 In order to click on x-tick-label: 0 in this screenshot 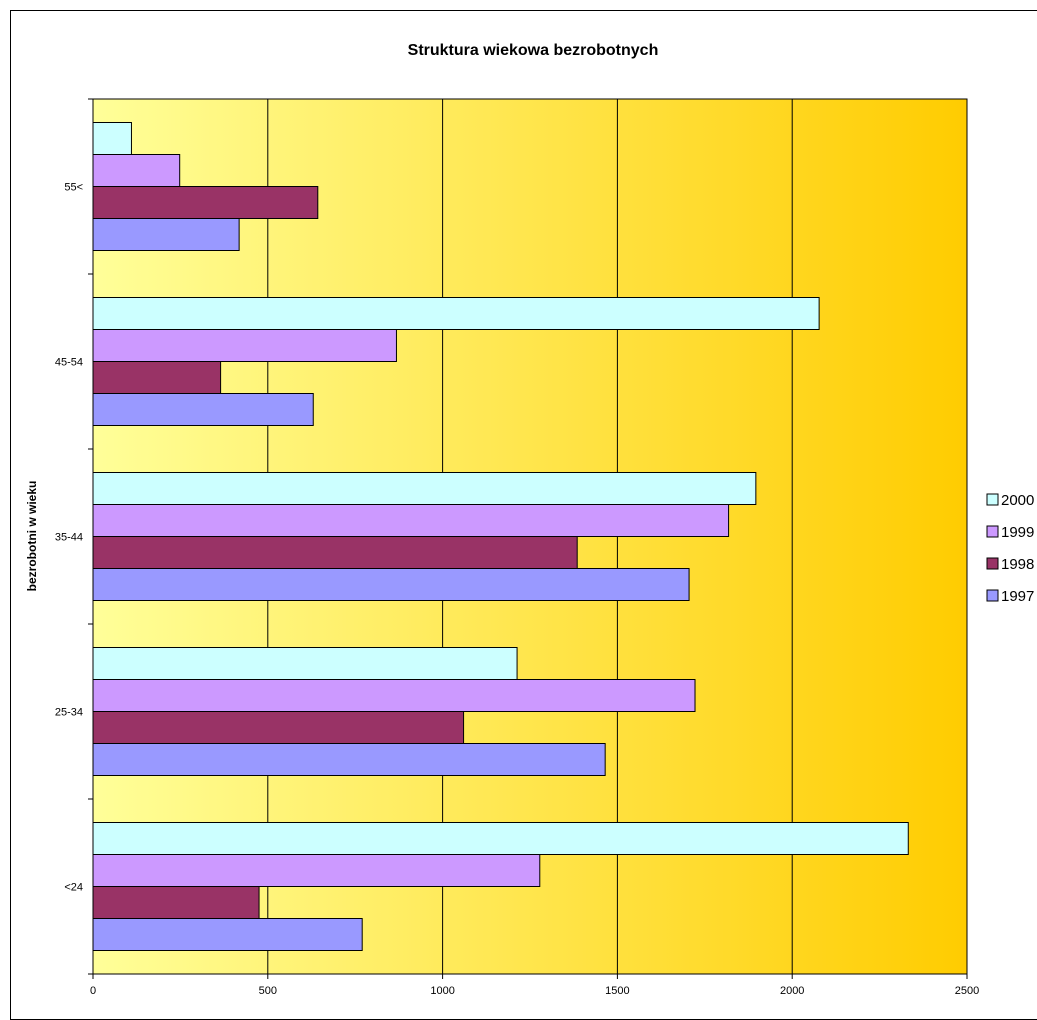, I will do `click(93, 991)`.